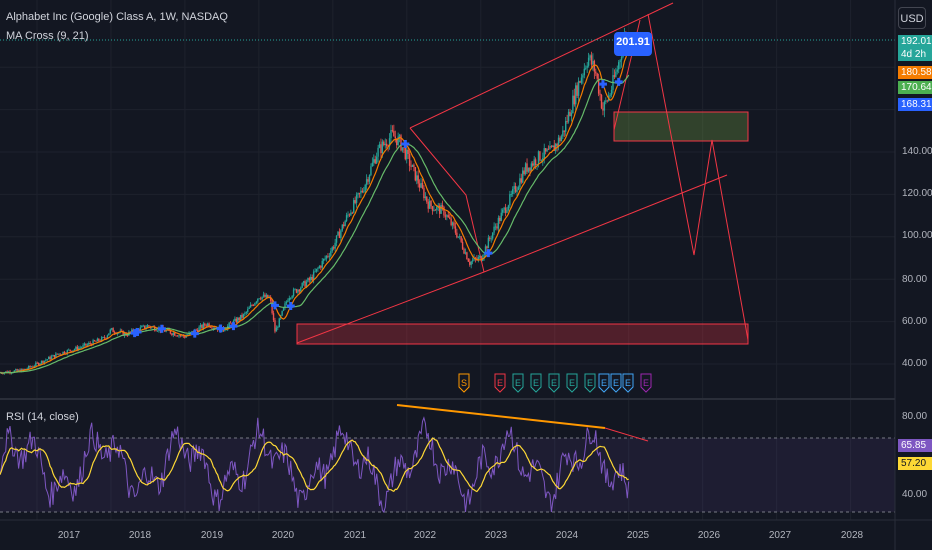 The height and width of the screenshot is (550, 932). What do you see at coordinates (522, 334) in the screenshot?
I see `support-zone` at bounding box center [522, 334].